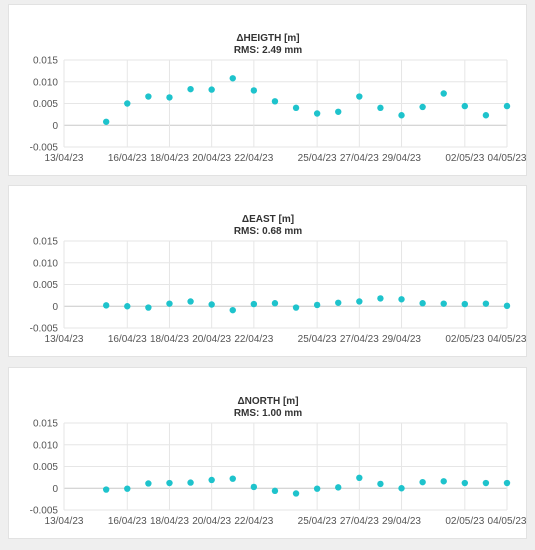 Image resolution: width=535 pixels, height=550 pixels. I want to click on y-tick-label: 0.015, so click(45, 61).